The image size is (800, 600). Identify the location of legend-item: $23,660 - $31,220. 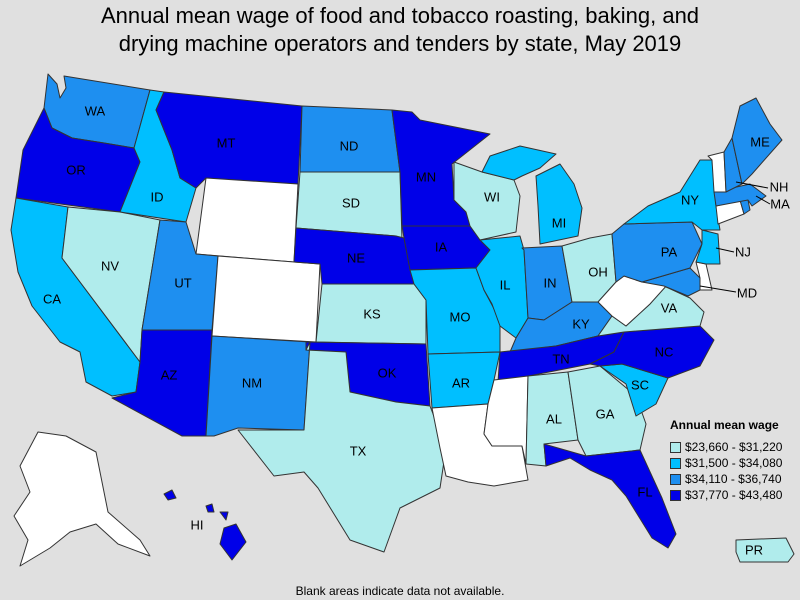
(735, 447).